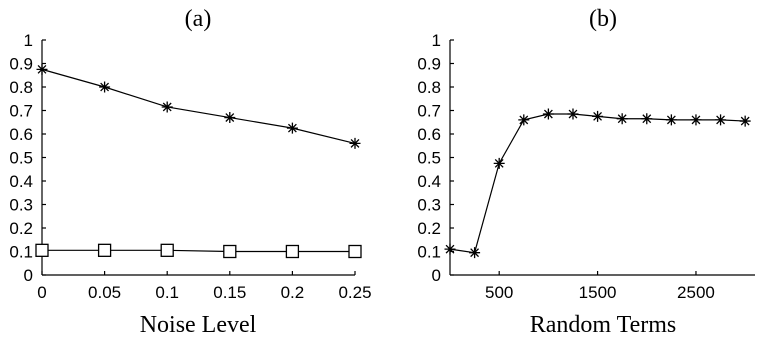 This screenshot has width=759, height=341. What do you see at coordinates (41, 292) in the screenshot?
I see `x-tick-label: 0` at bounding box center [41, 292].